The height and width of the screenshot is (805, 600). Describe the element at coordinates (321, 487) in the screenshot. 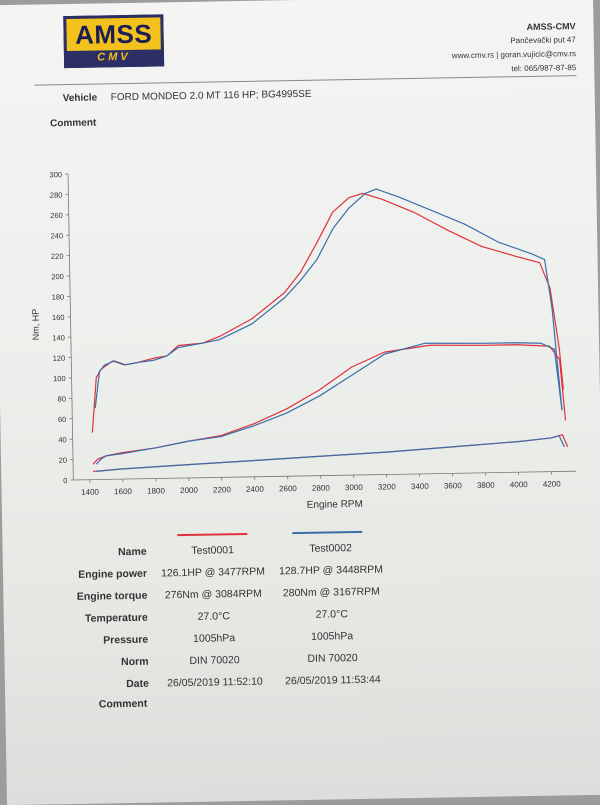

I see `x-tick-label: 2800` at that location.